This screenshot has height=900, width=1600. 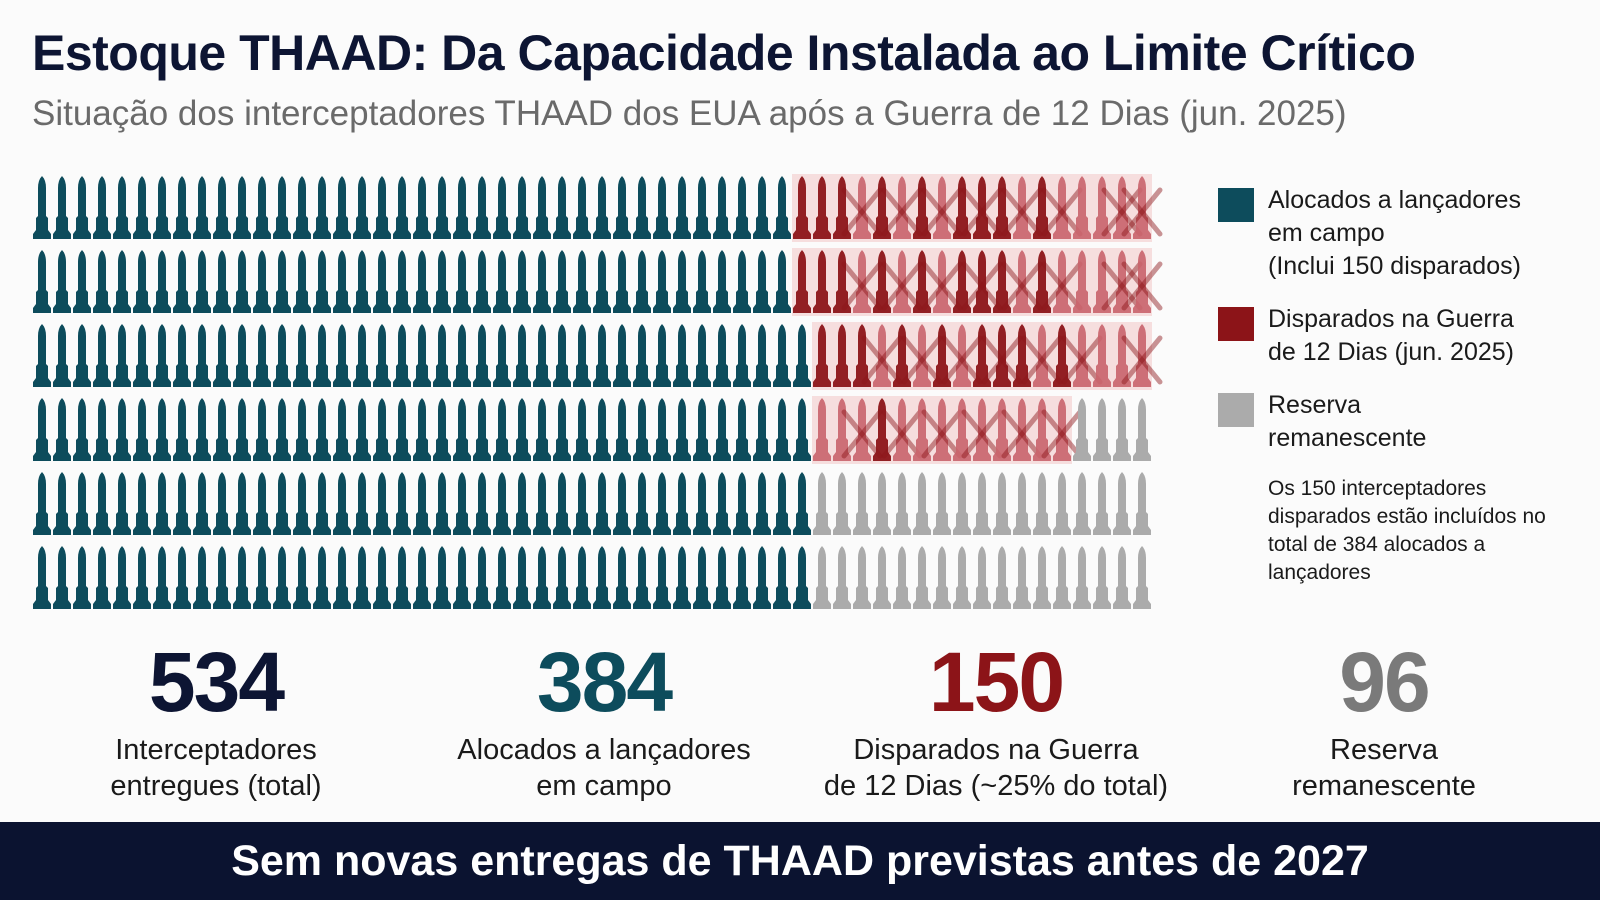 I want to click on fired-highlight, so click(x=972, y=282).